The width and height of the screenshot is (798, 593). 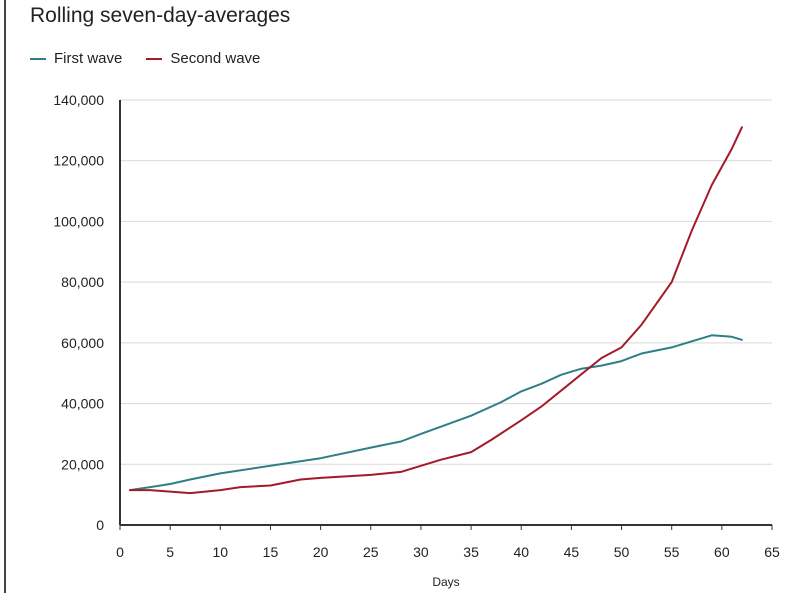 I want to click on x-tick-label: 60, so click(x=722, y=552).